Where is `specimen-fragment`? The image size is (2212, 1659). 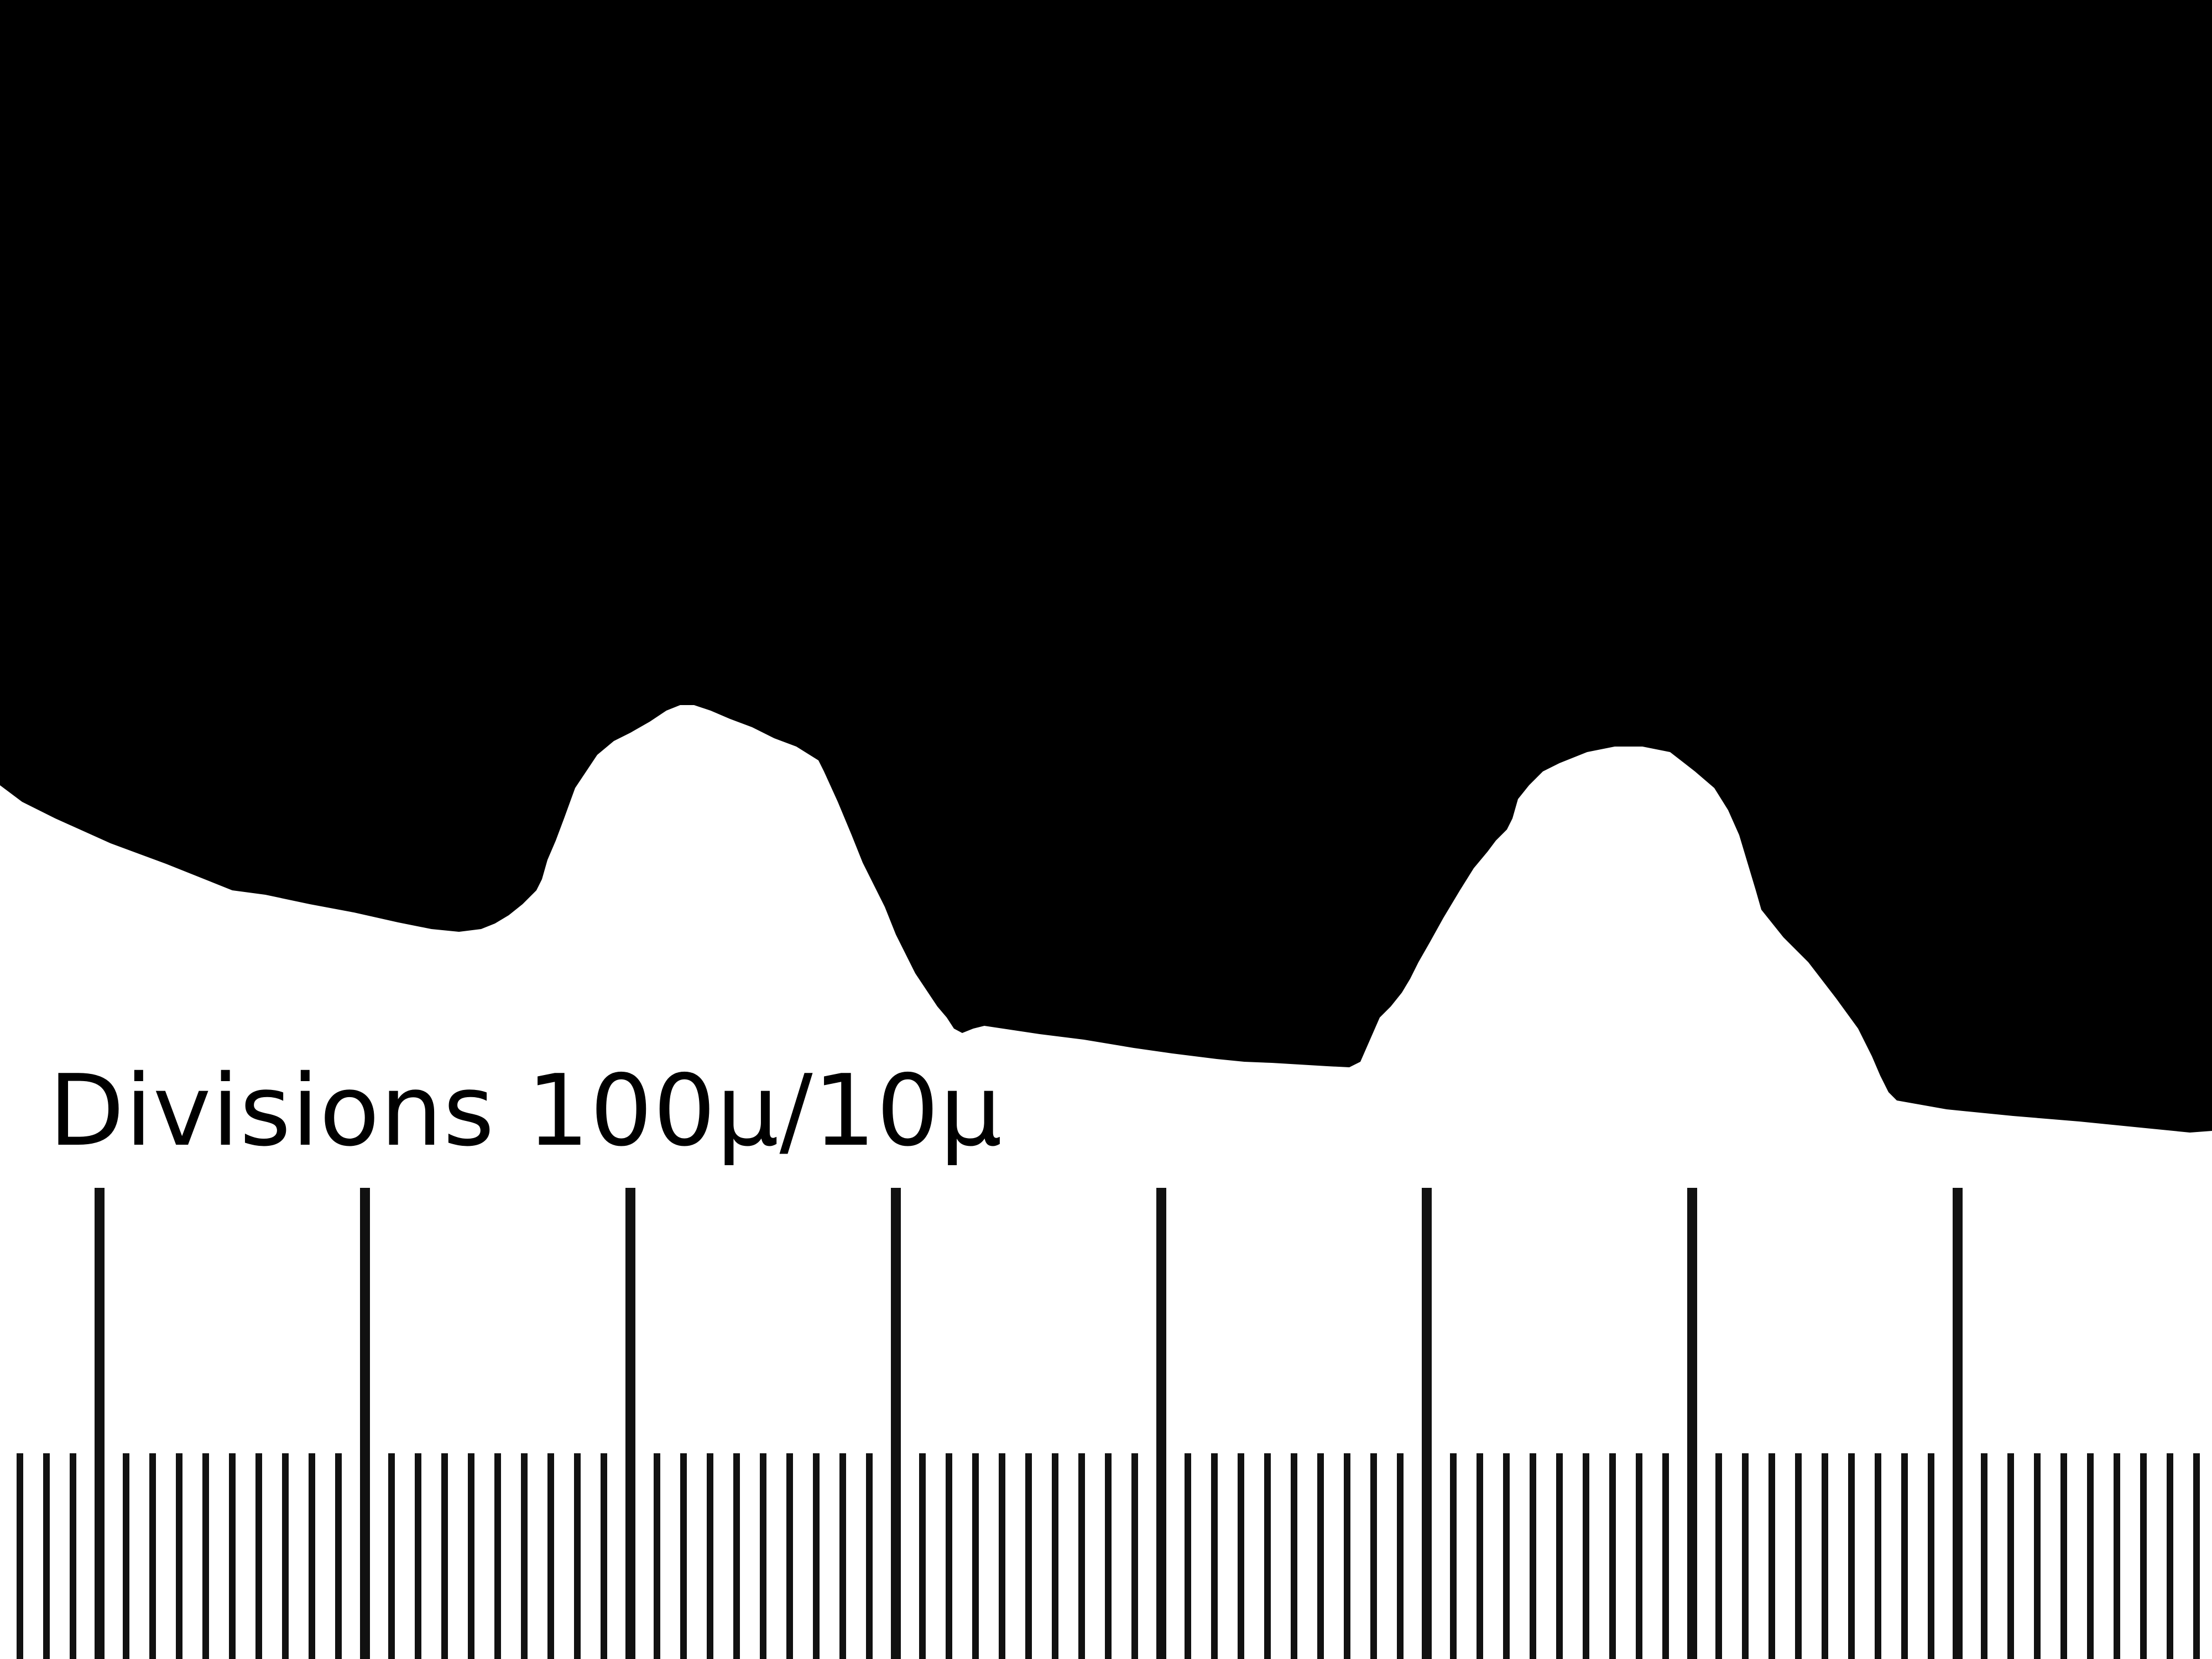
specimen-fragment is located at coordinates (690, 660).